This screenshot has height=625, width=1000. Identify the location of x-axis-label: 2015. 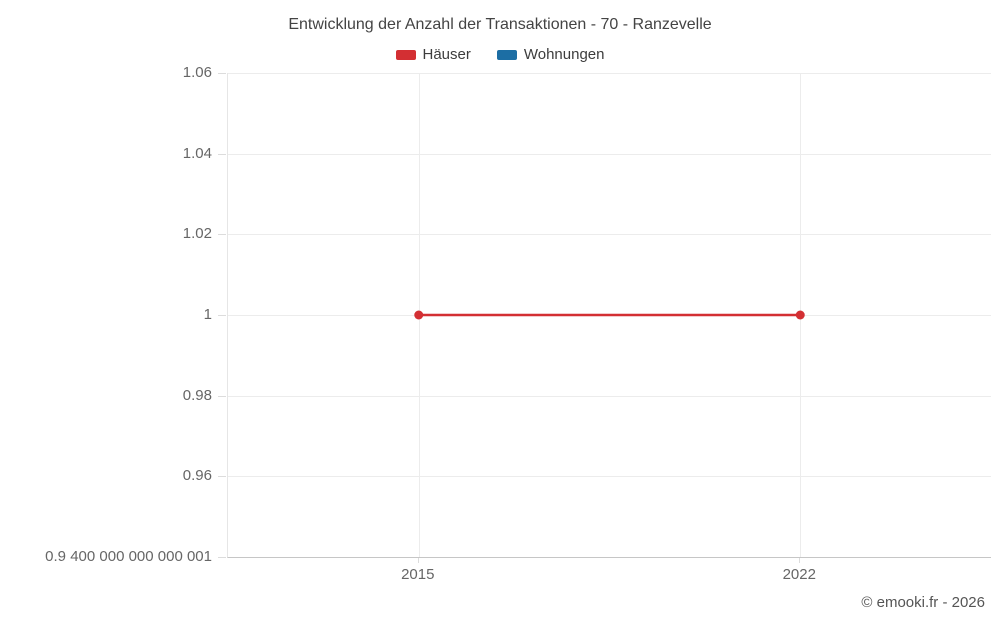
(418, 574).